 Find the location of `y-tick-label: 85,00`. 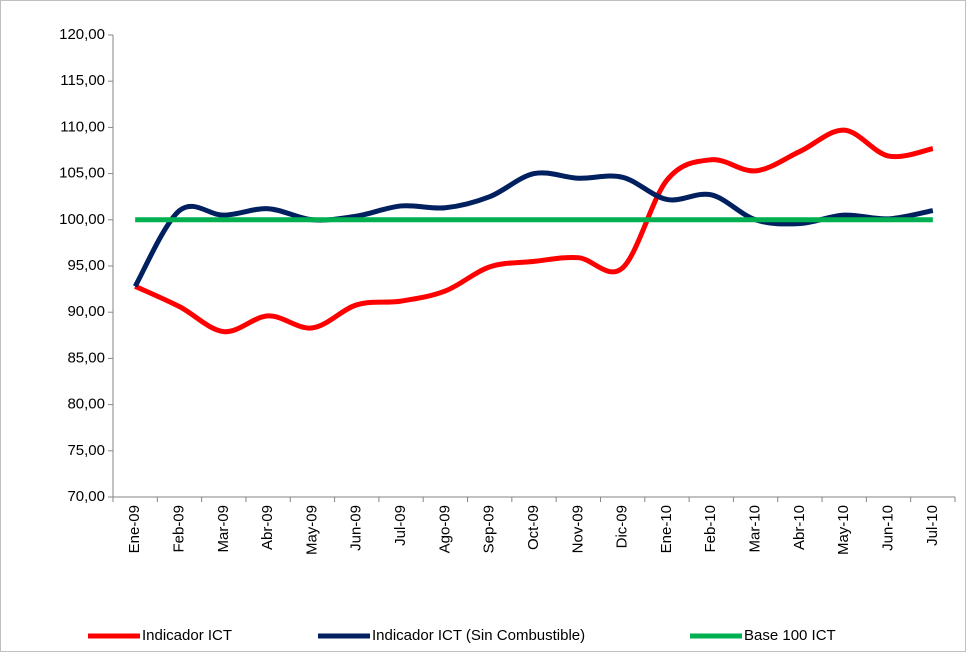

y-tick-label: 85,00 is located at coordinates (86, 357).